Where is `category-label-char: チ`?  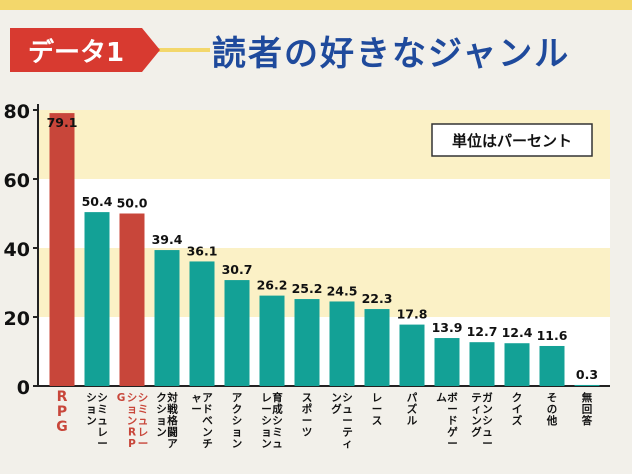
category-label-char: チ is located at coordinates (207, 444).